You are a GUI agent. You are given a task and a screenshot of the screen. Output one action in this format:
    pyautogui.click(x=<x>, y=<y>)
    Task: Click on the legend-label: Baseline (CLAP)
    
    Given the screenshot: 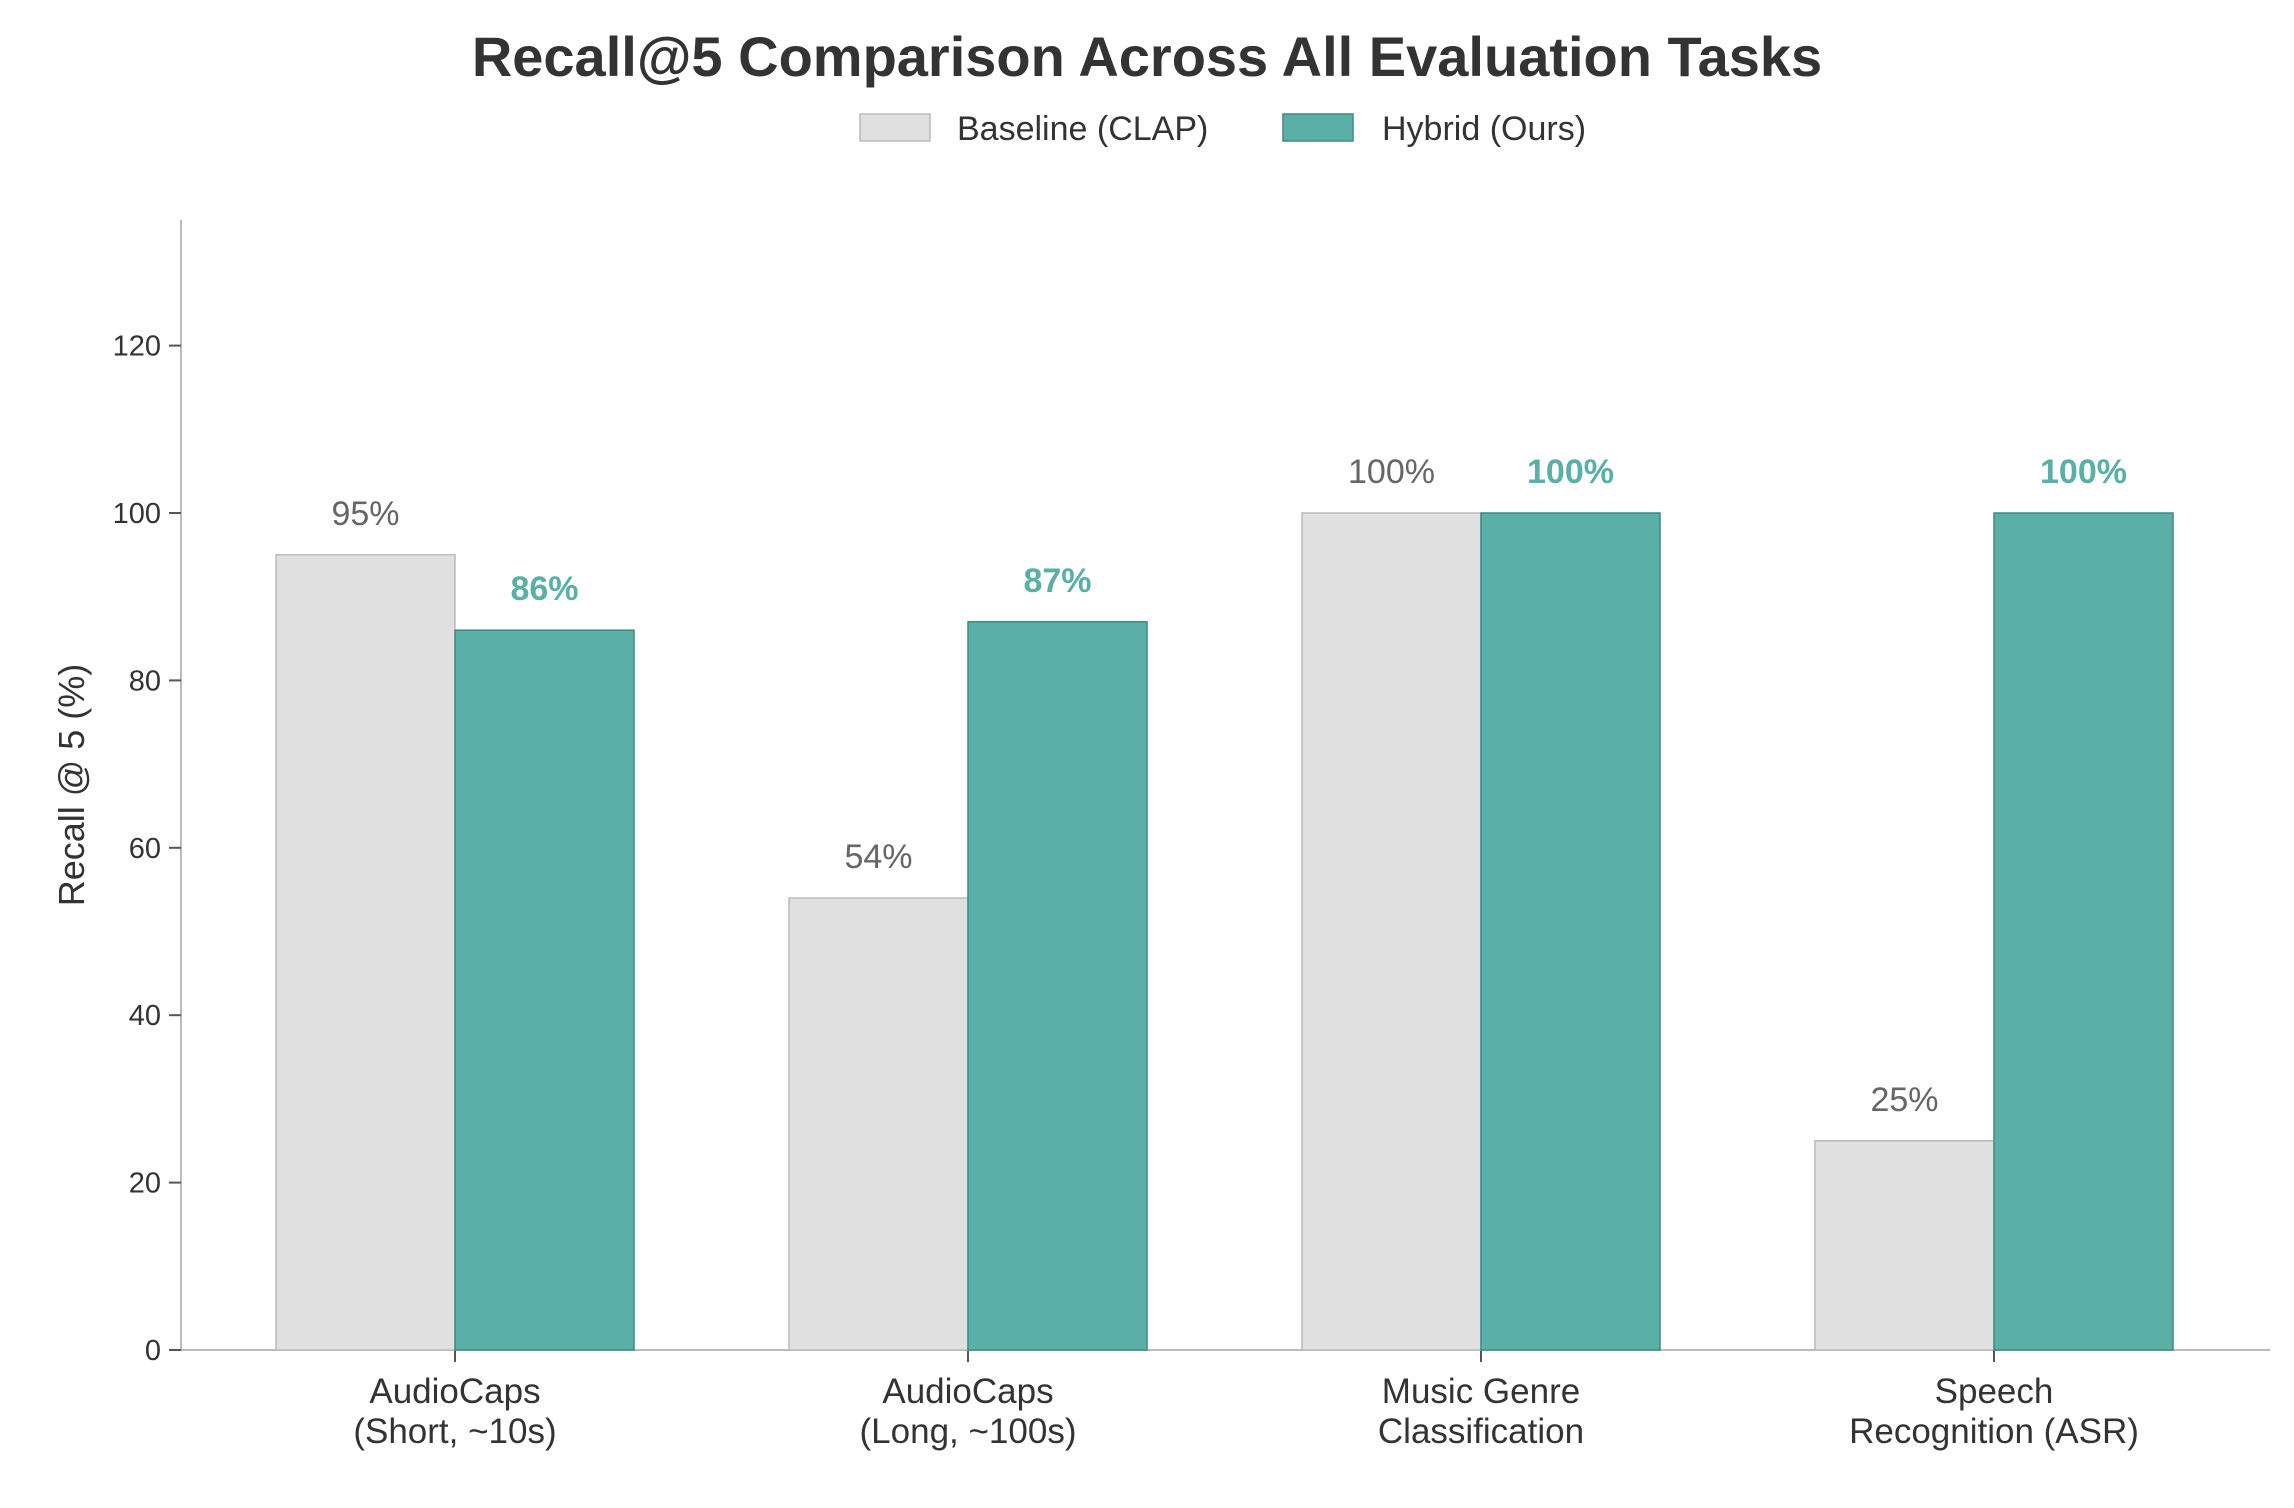 What is the action you would take?
    pyautogui.click(x=1082, y=129)
    